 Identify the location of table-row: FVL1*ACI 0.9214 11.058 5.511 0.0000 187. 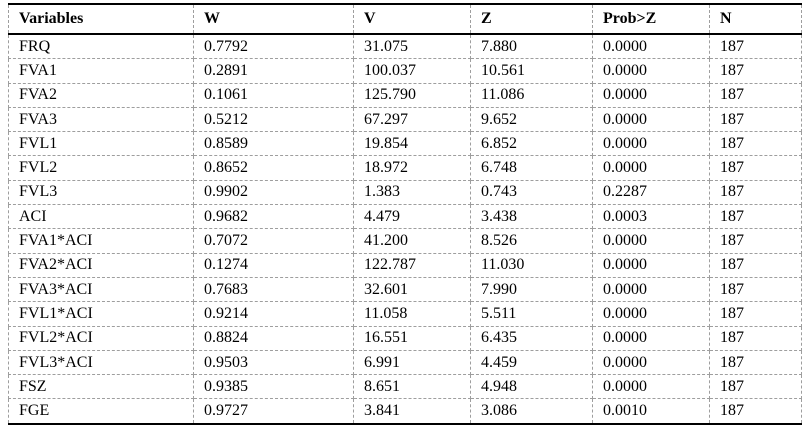
(405, 314).